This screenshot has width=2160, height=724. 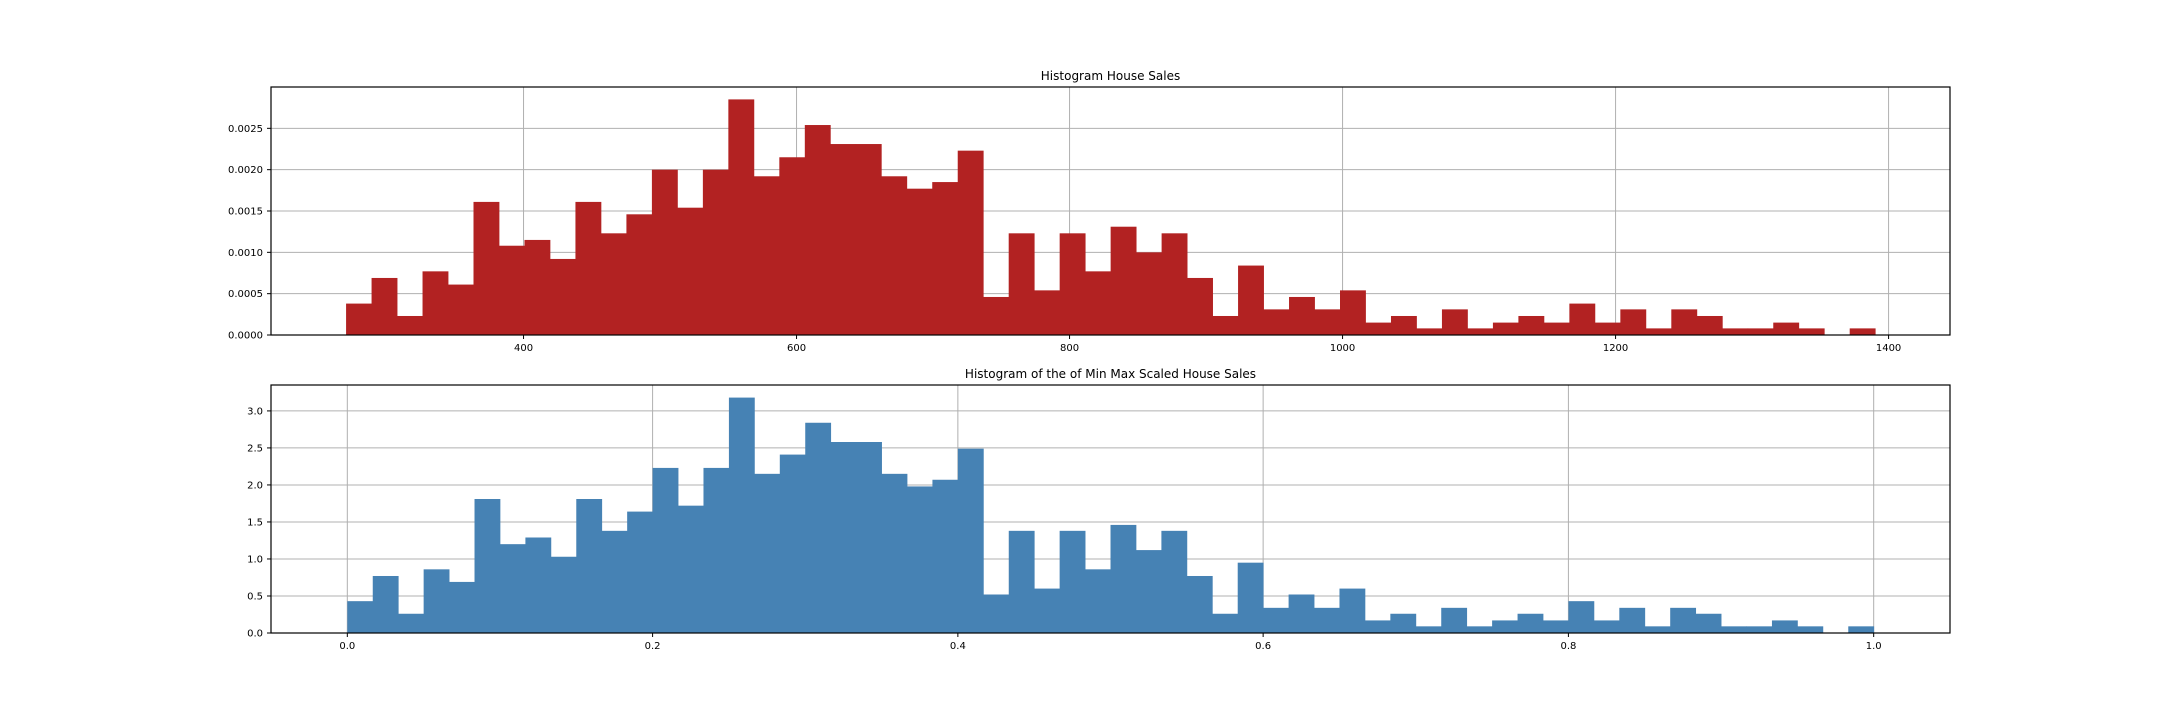 What do you see at coordinates (523, 348) in the screenshot?
I see `x-tick-label: 400` at bounding box center [523, 348].